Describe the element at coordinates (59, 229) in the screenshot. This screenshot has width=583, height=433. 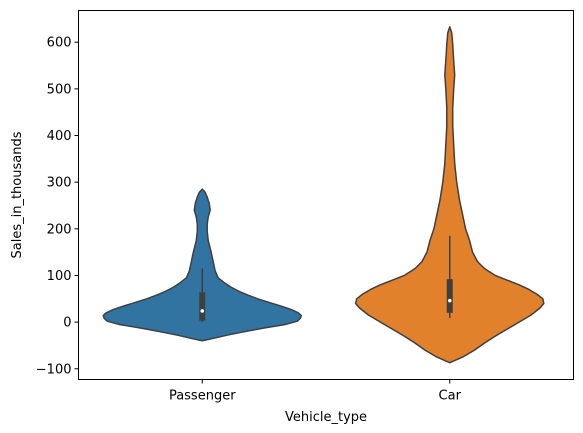
I see `y-tick-label: 200` at that location.